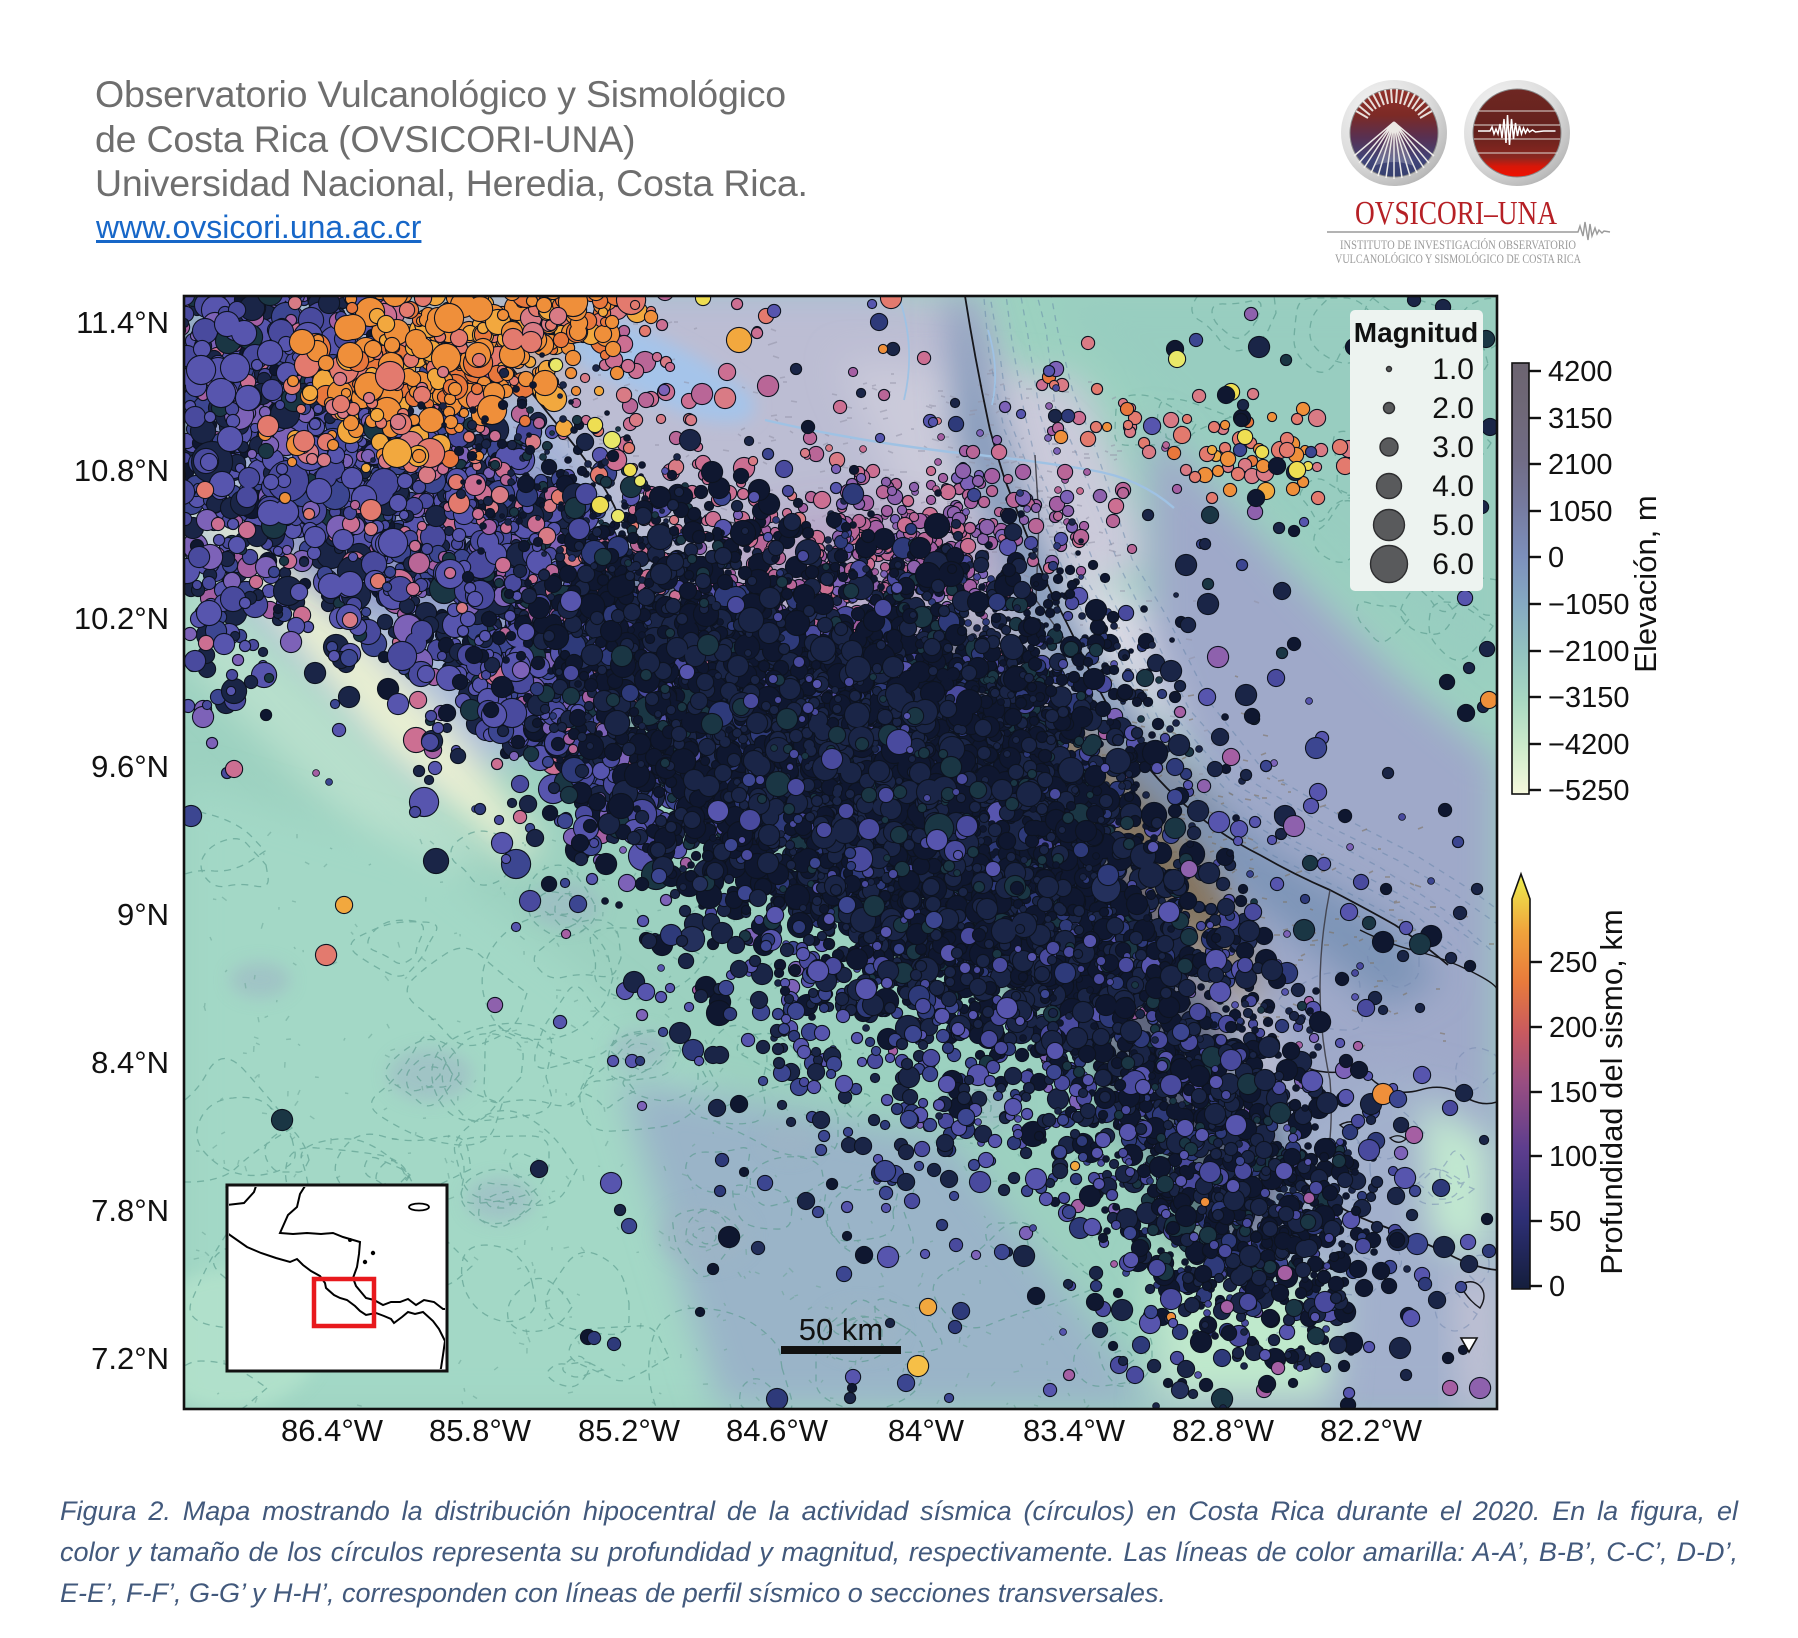 The image size is (1798, 1638). I want to click on svg-text: 10.8°N, so click(121, 470).